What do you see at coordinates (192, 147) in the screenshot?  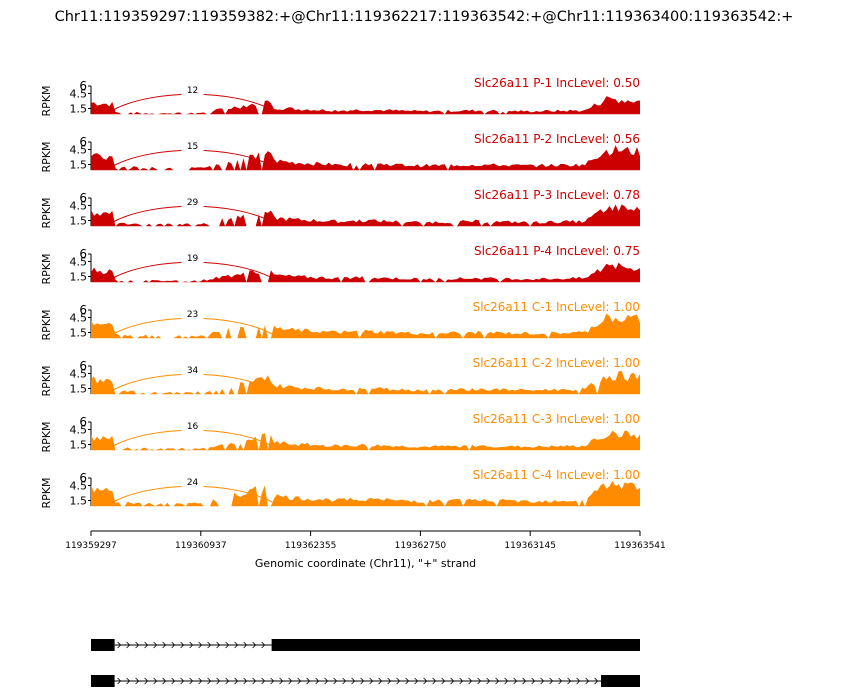 I see `junction-count-label: 15` at bounding box center [192, 147].